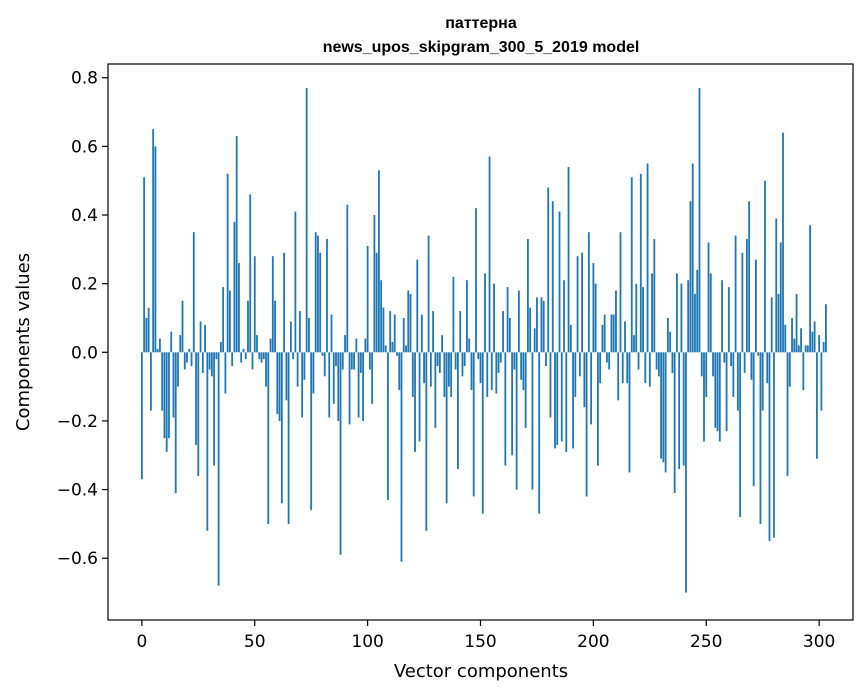 This screenshot has width=867, height=696. What do you see at coordinates (84, 216) in the screenshot?
I see `y-tick-label: 0.4` at bounding box center [84, 216].